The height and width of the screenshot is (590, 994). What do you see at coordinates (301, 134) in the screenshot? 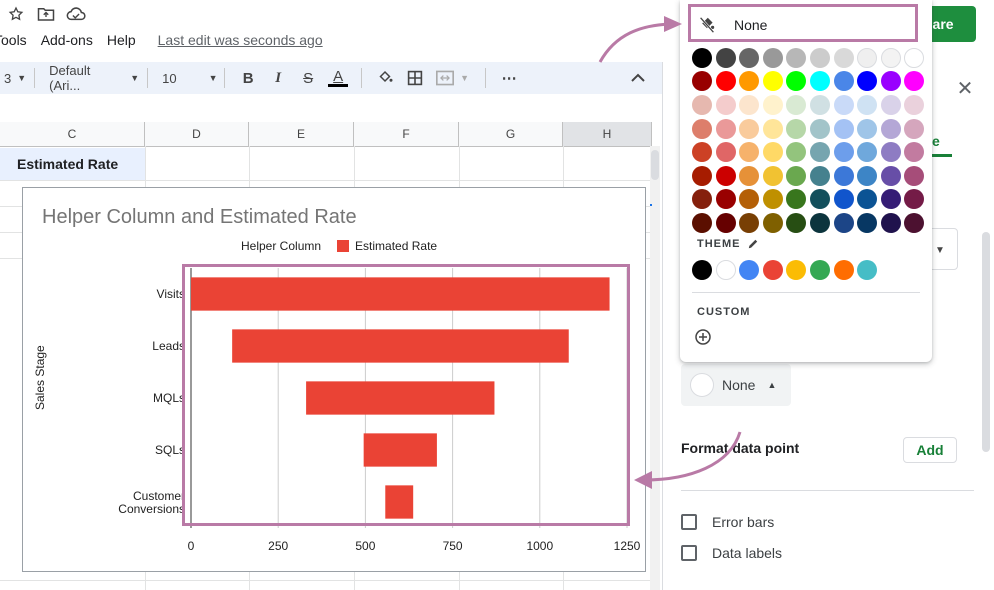
I see `column-header-e: E` at bounding box center [301, 134].